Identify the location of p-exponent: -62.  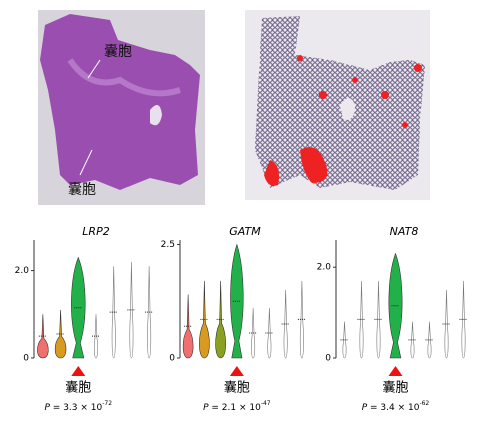
(424, 403).